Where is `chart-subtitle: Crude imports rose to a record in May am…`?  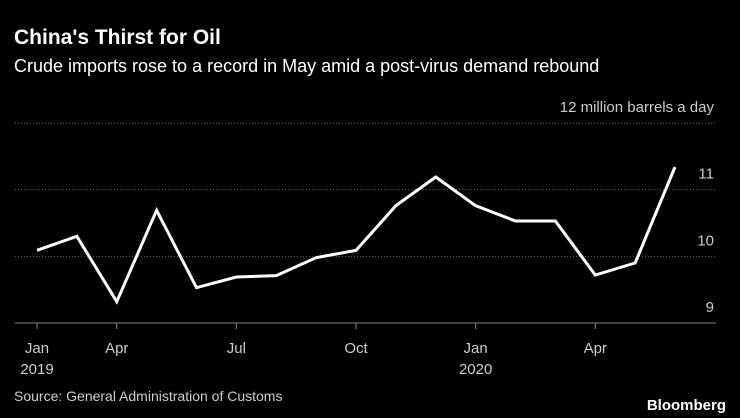 chart-subtitle: Crude imports rose to a record in May am… is located at coordinates (306, 66).